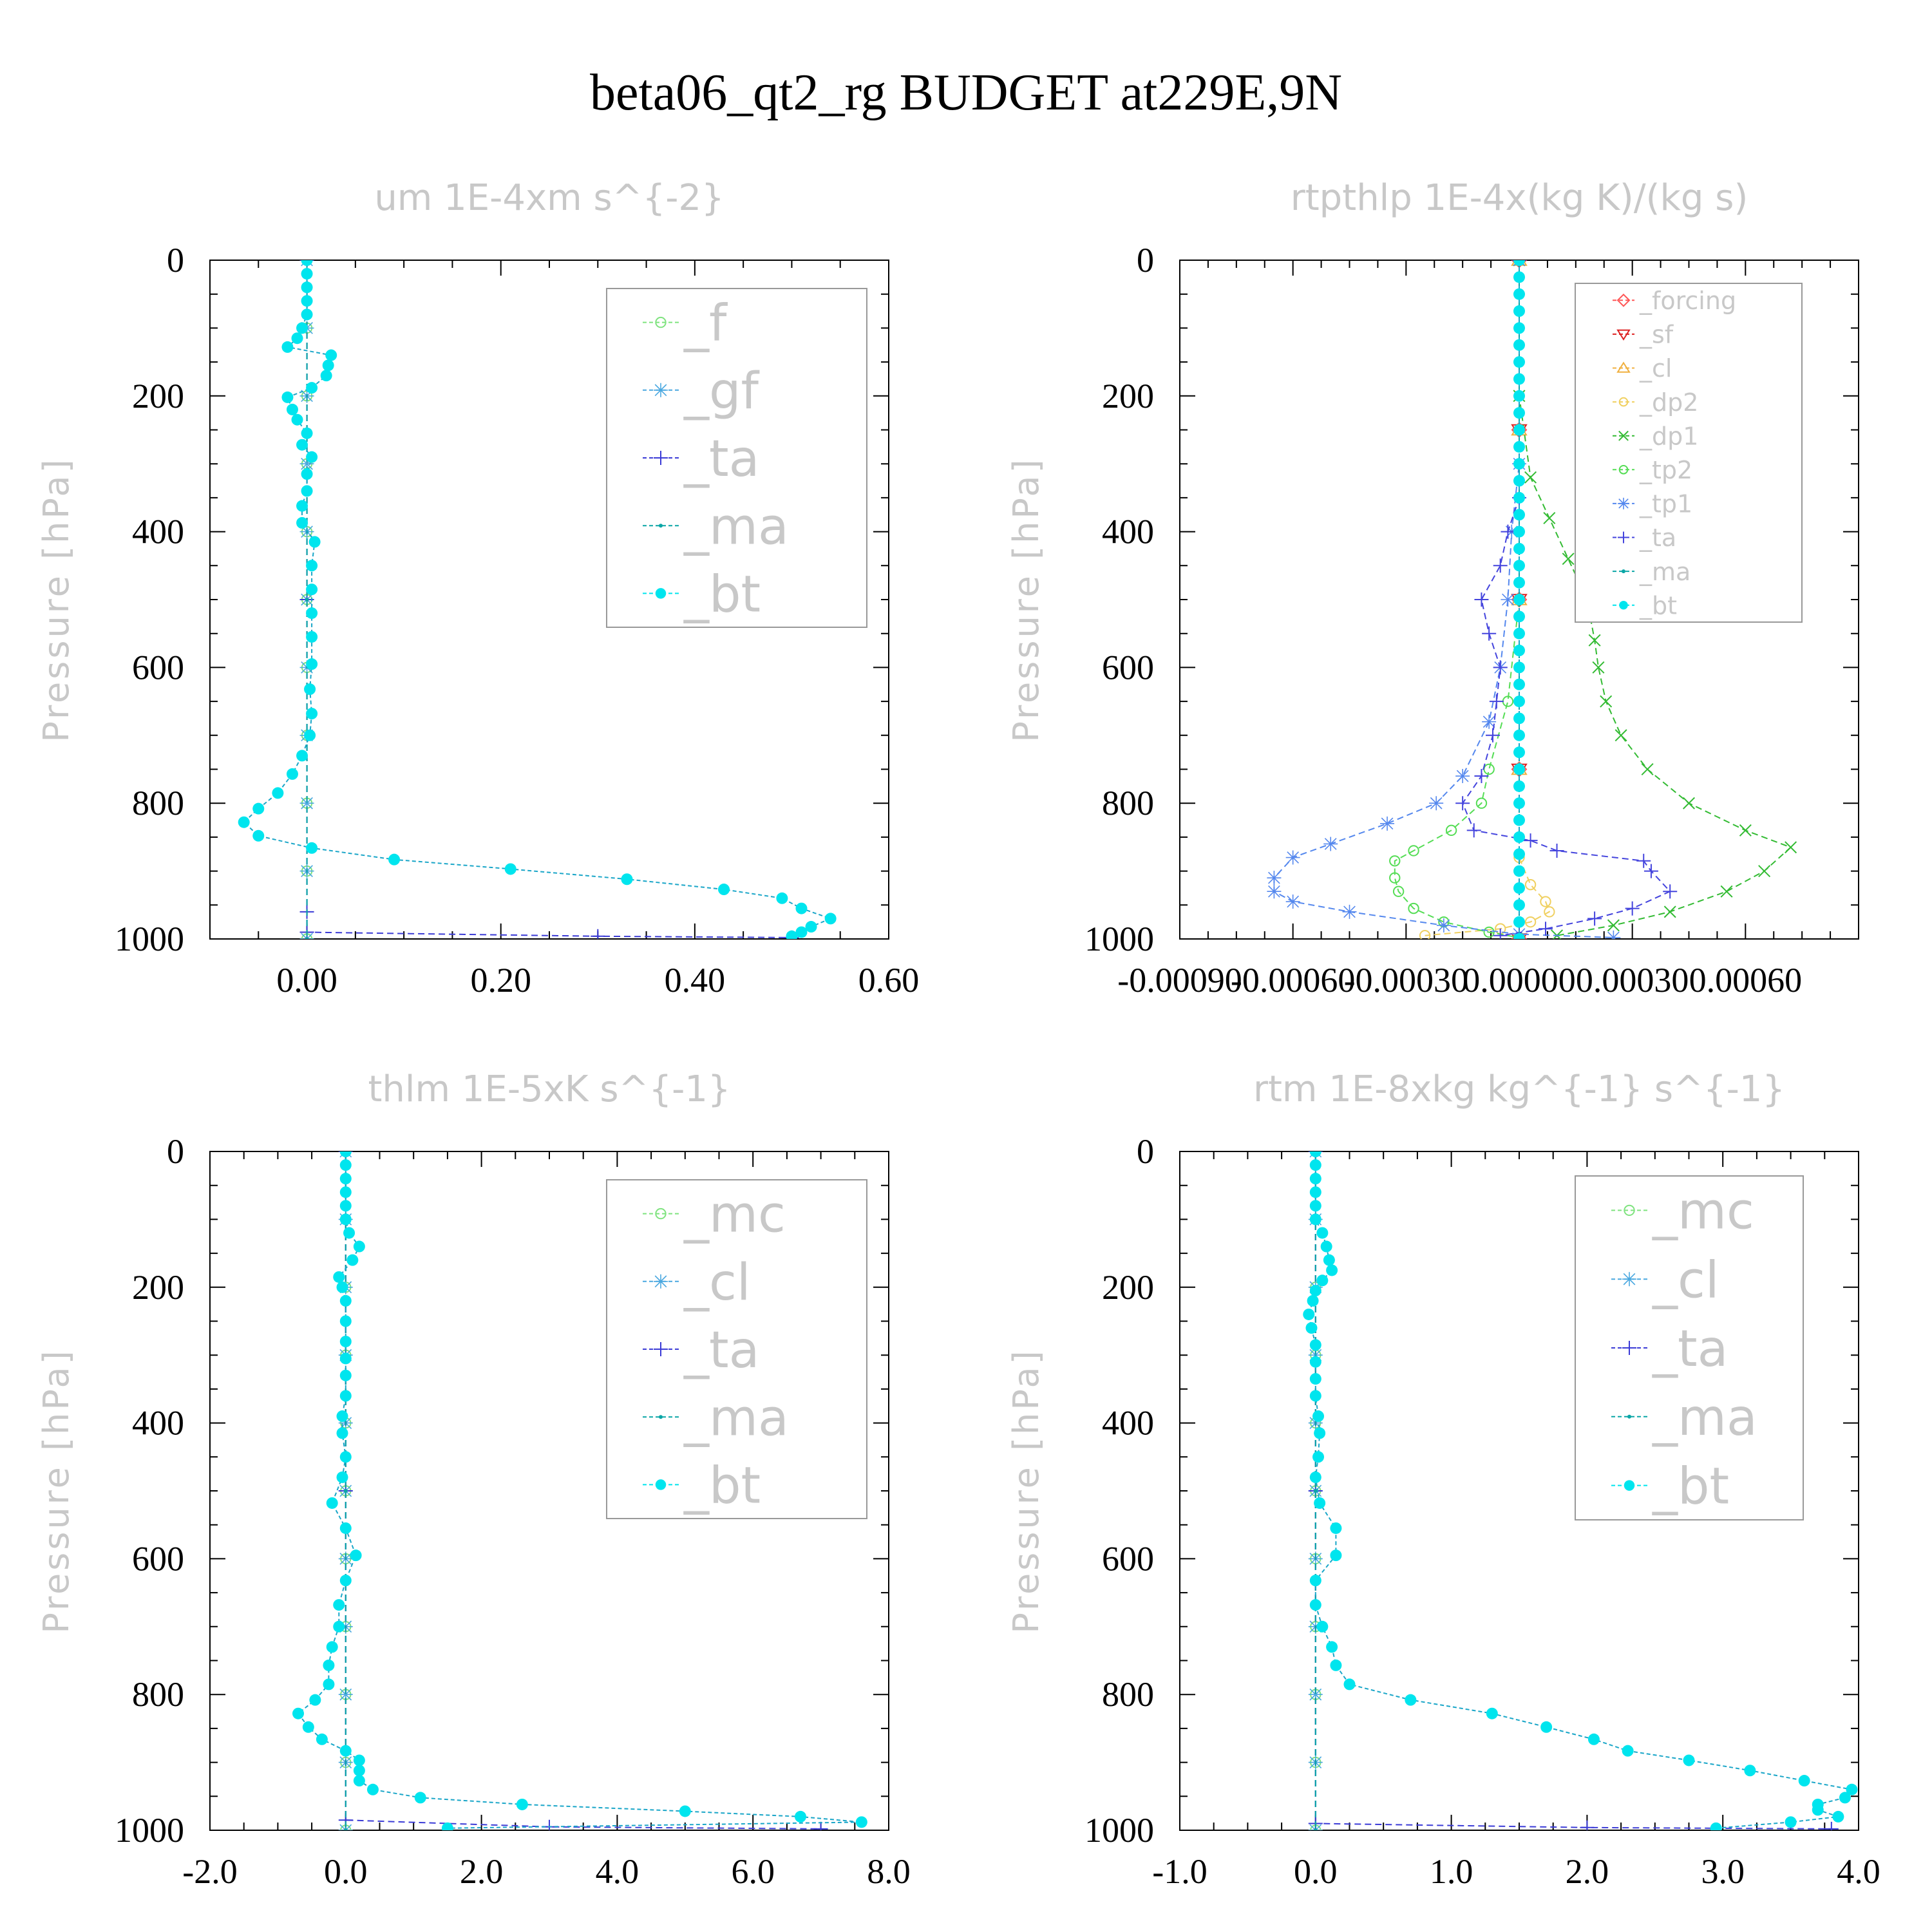 The height and width of the screenshot is (1932, 1932). What do you see at coordinates (1587, 1871) in the screenshot?
I see `x-tick-label: 2.0` at bounding box center [1587, 1871].